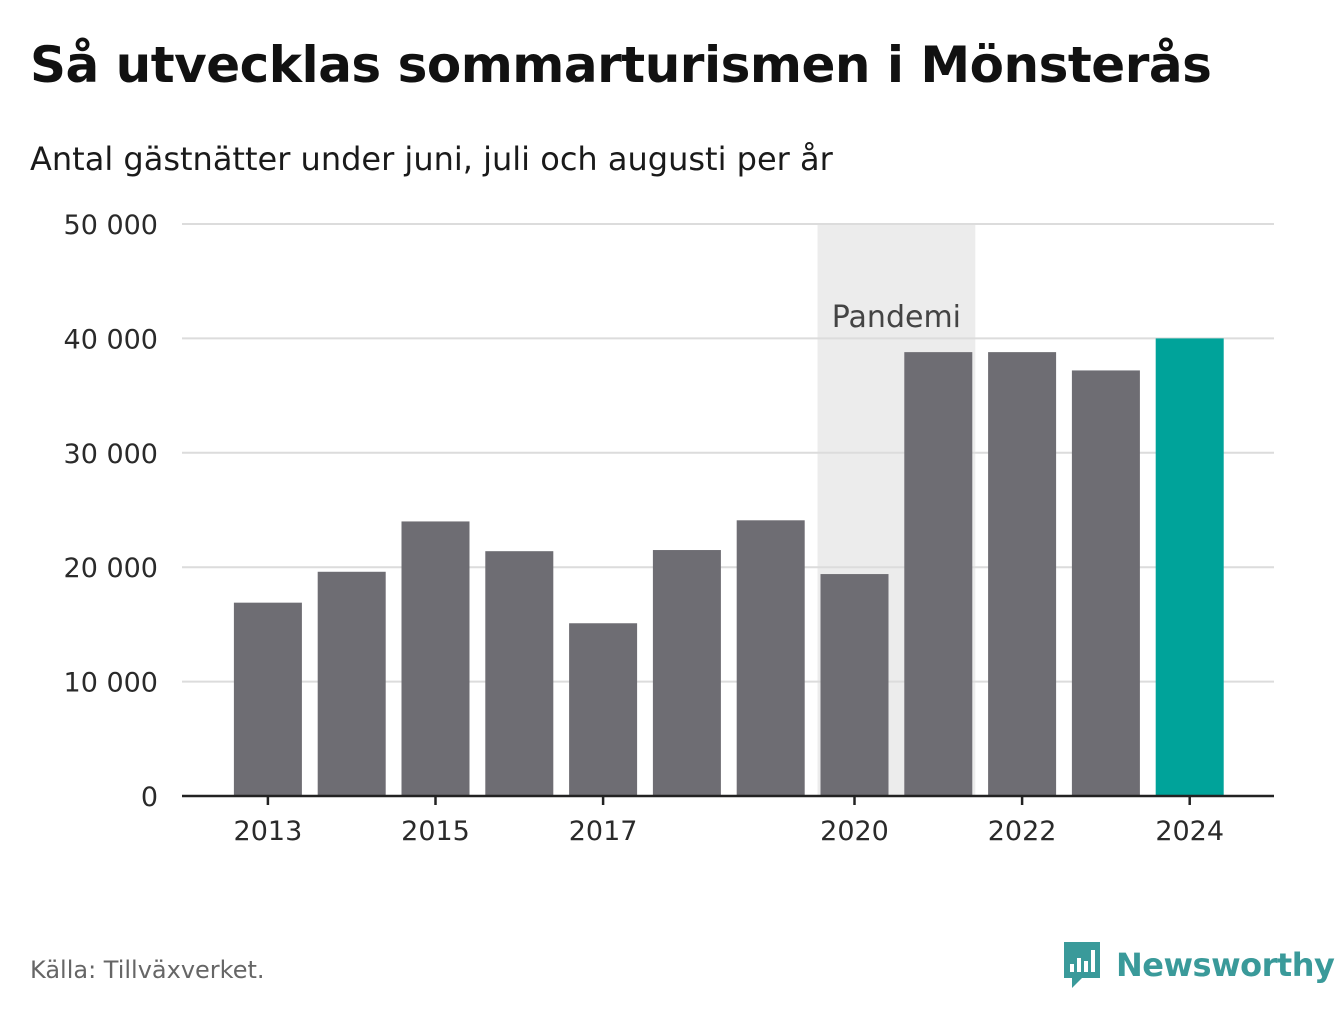  What do you see at coordinates (435, 658) in the screenshot?
I see `bar-2015` at bounding box center [435, 658].